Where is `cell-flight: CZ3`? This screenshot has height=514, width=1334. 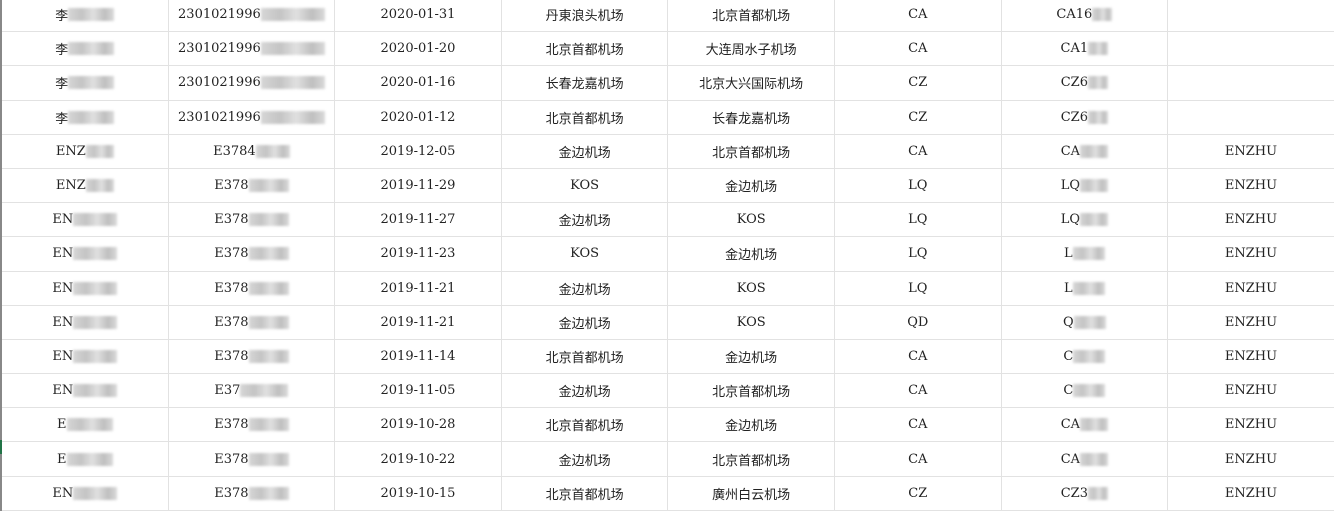 cell-flight: CZ3 is located at coordinates (1085, 493).